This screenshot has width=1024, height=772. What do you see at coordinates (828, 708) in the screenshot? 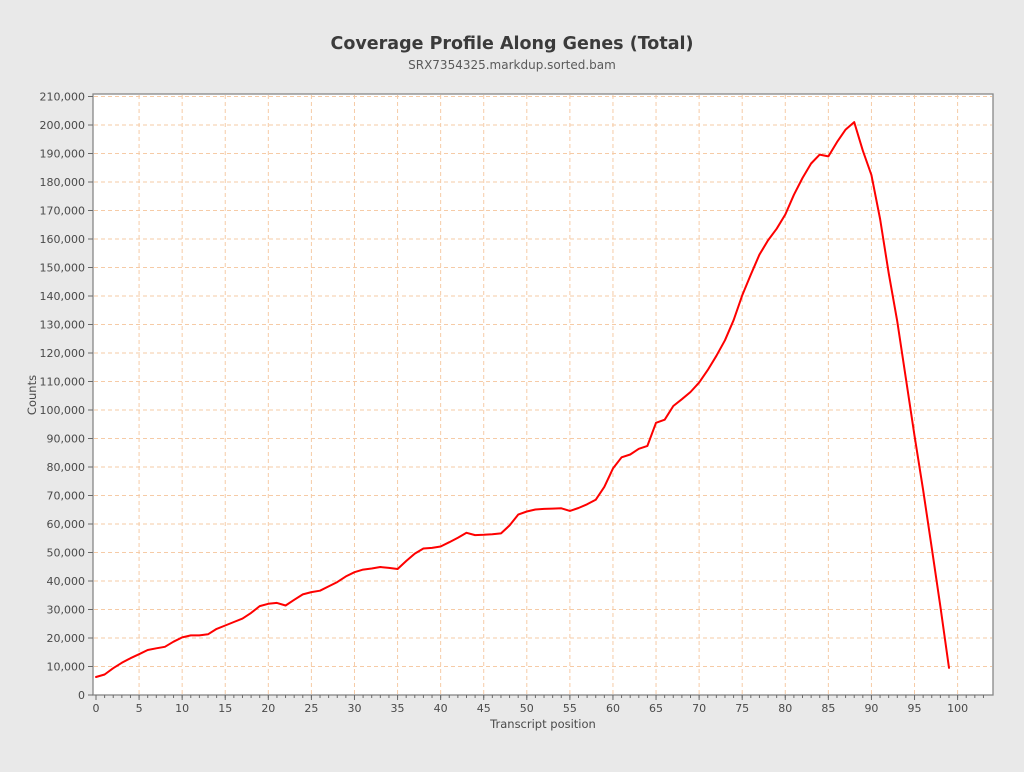
I see `x-tick-label: 85` at bounding box center [828, 708].